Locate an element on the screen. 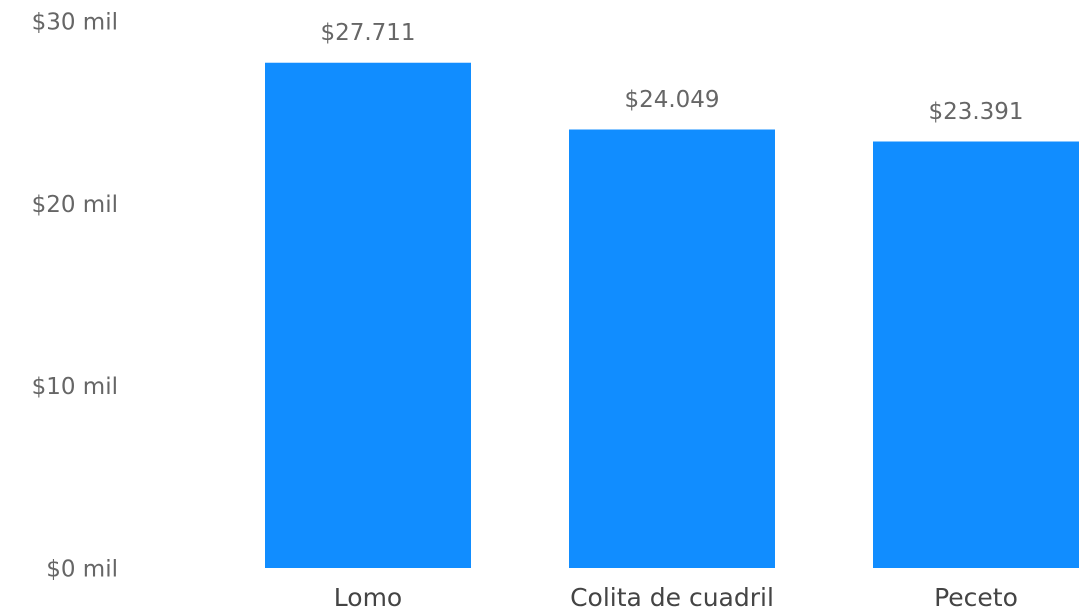 The image size is (1079, 616). y-tick-label: $0 mil is located at coordinates (82, 570).